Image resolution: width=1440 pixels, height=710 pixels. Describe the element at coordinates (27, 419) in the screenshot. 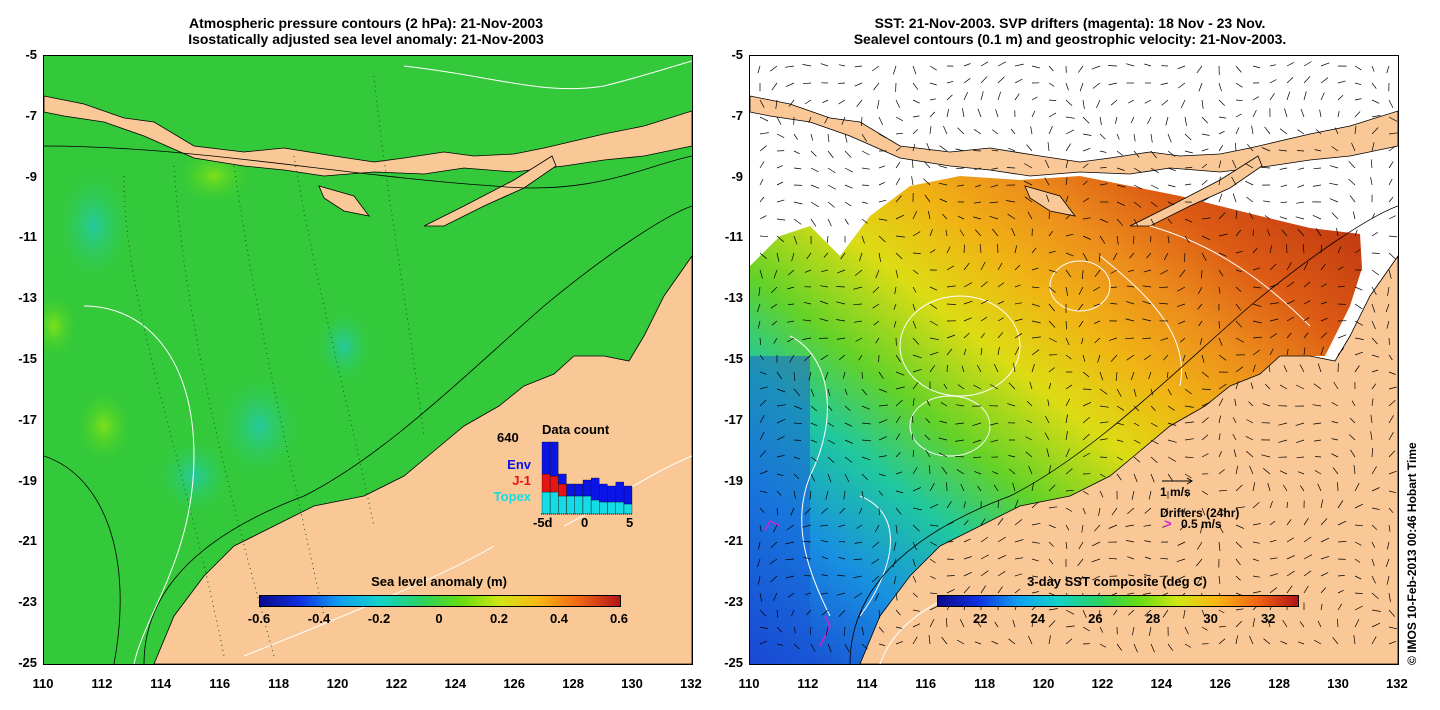

I see `left-y-tick: -17` at that location.